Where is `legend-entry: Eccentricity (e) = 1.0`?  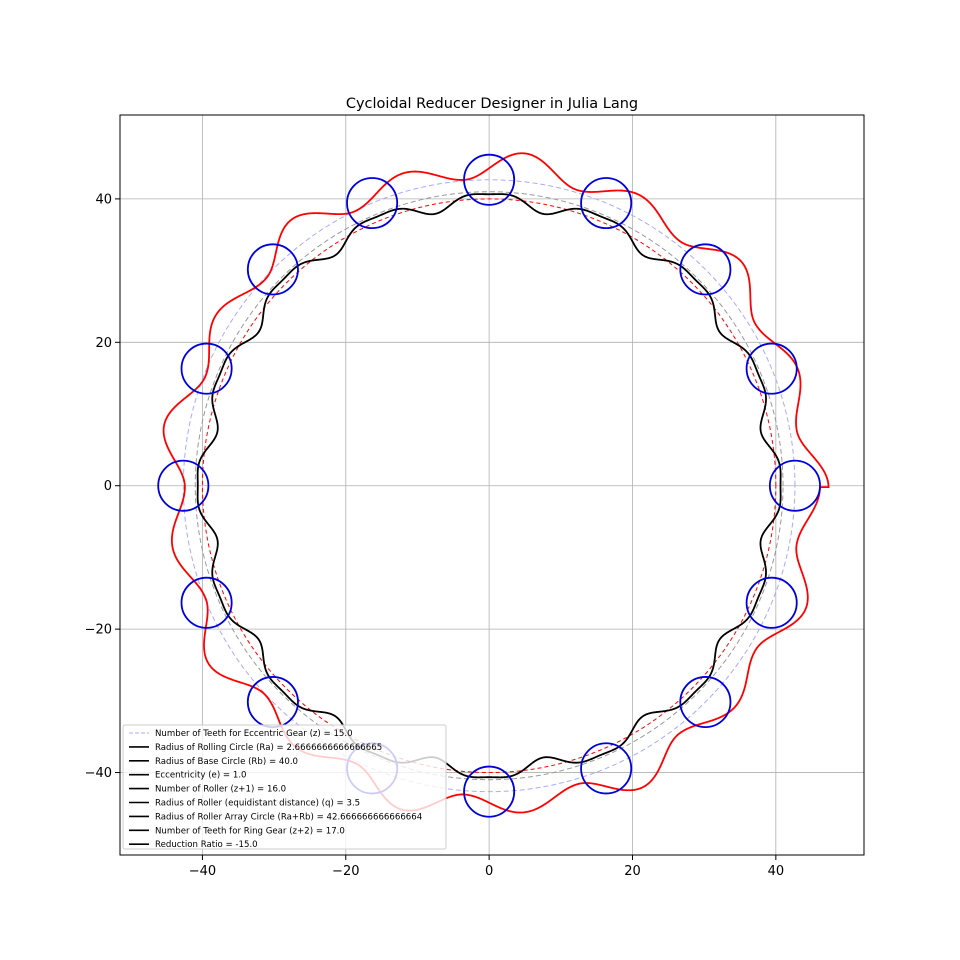
legend-entry: Eccentricity (e) = 1.0 is located at coordinates (188, 776).